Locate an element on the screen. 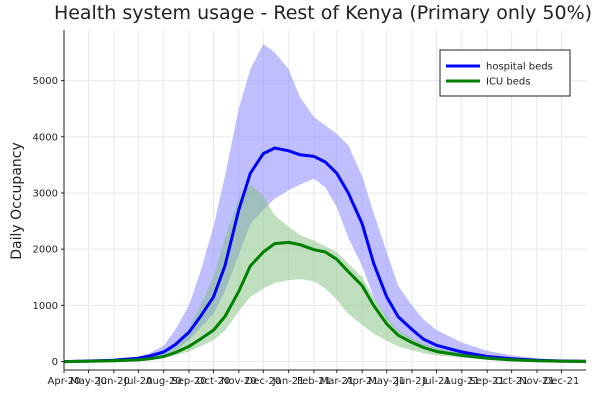 Image resolution: width=600 pixels, height=400 pixels. y-tick-label: 1000 is located at coordinates (45, 306).